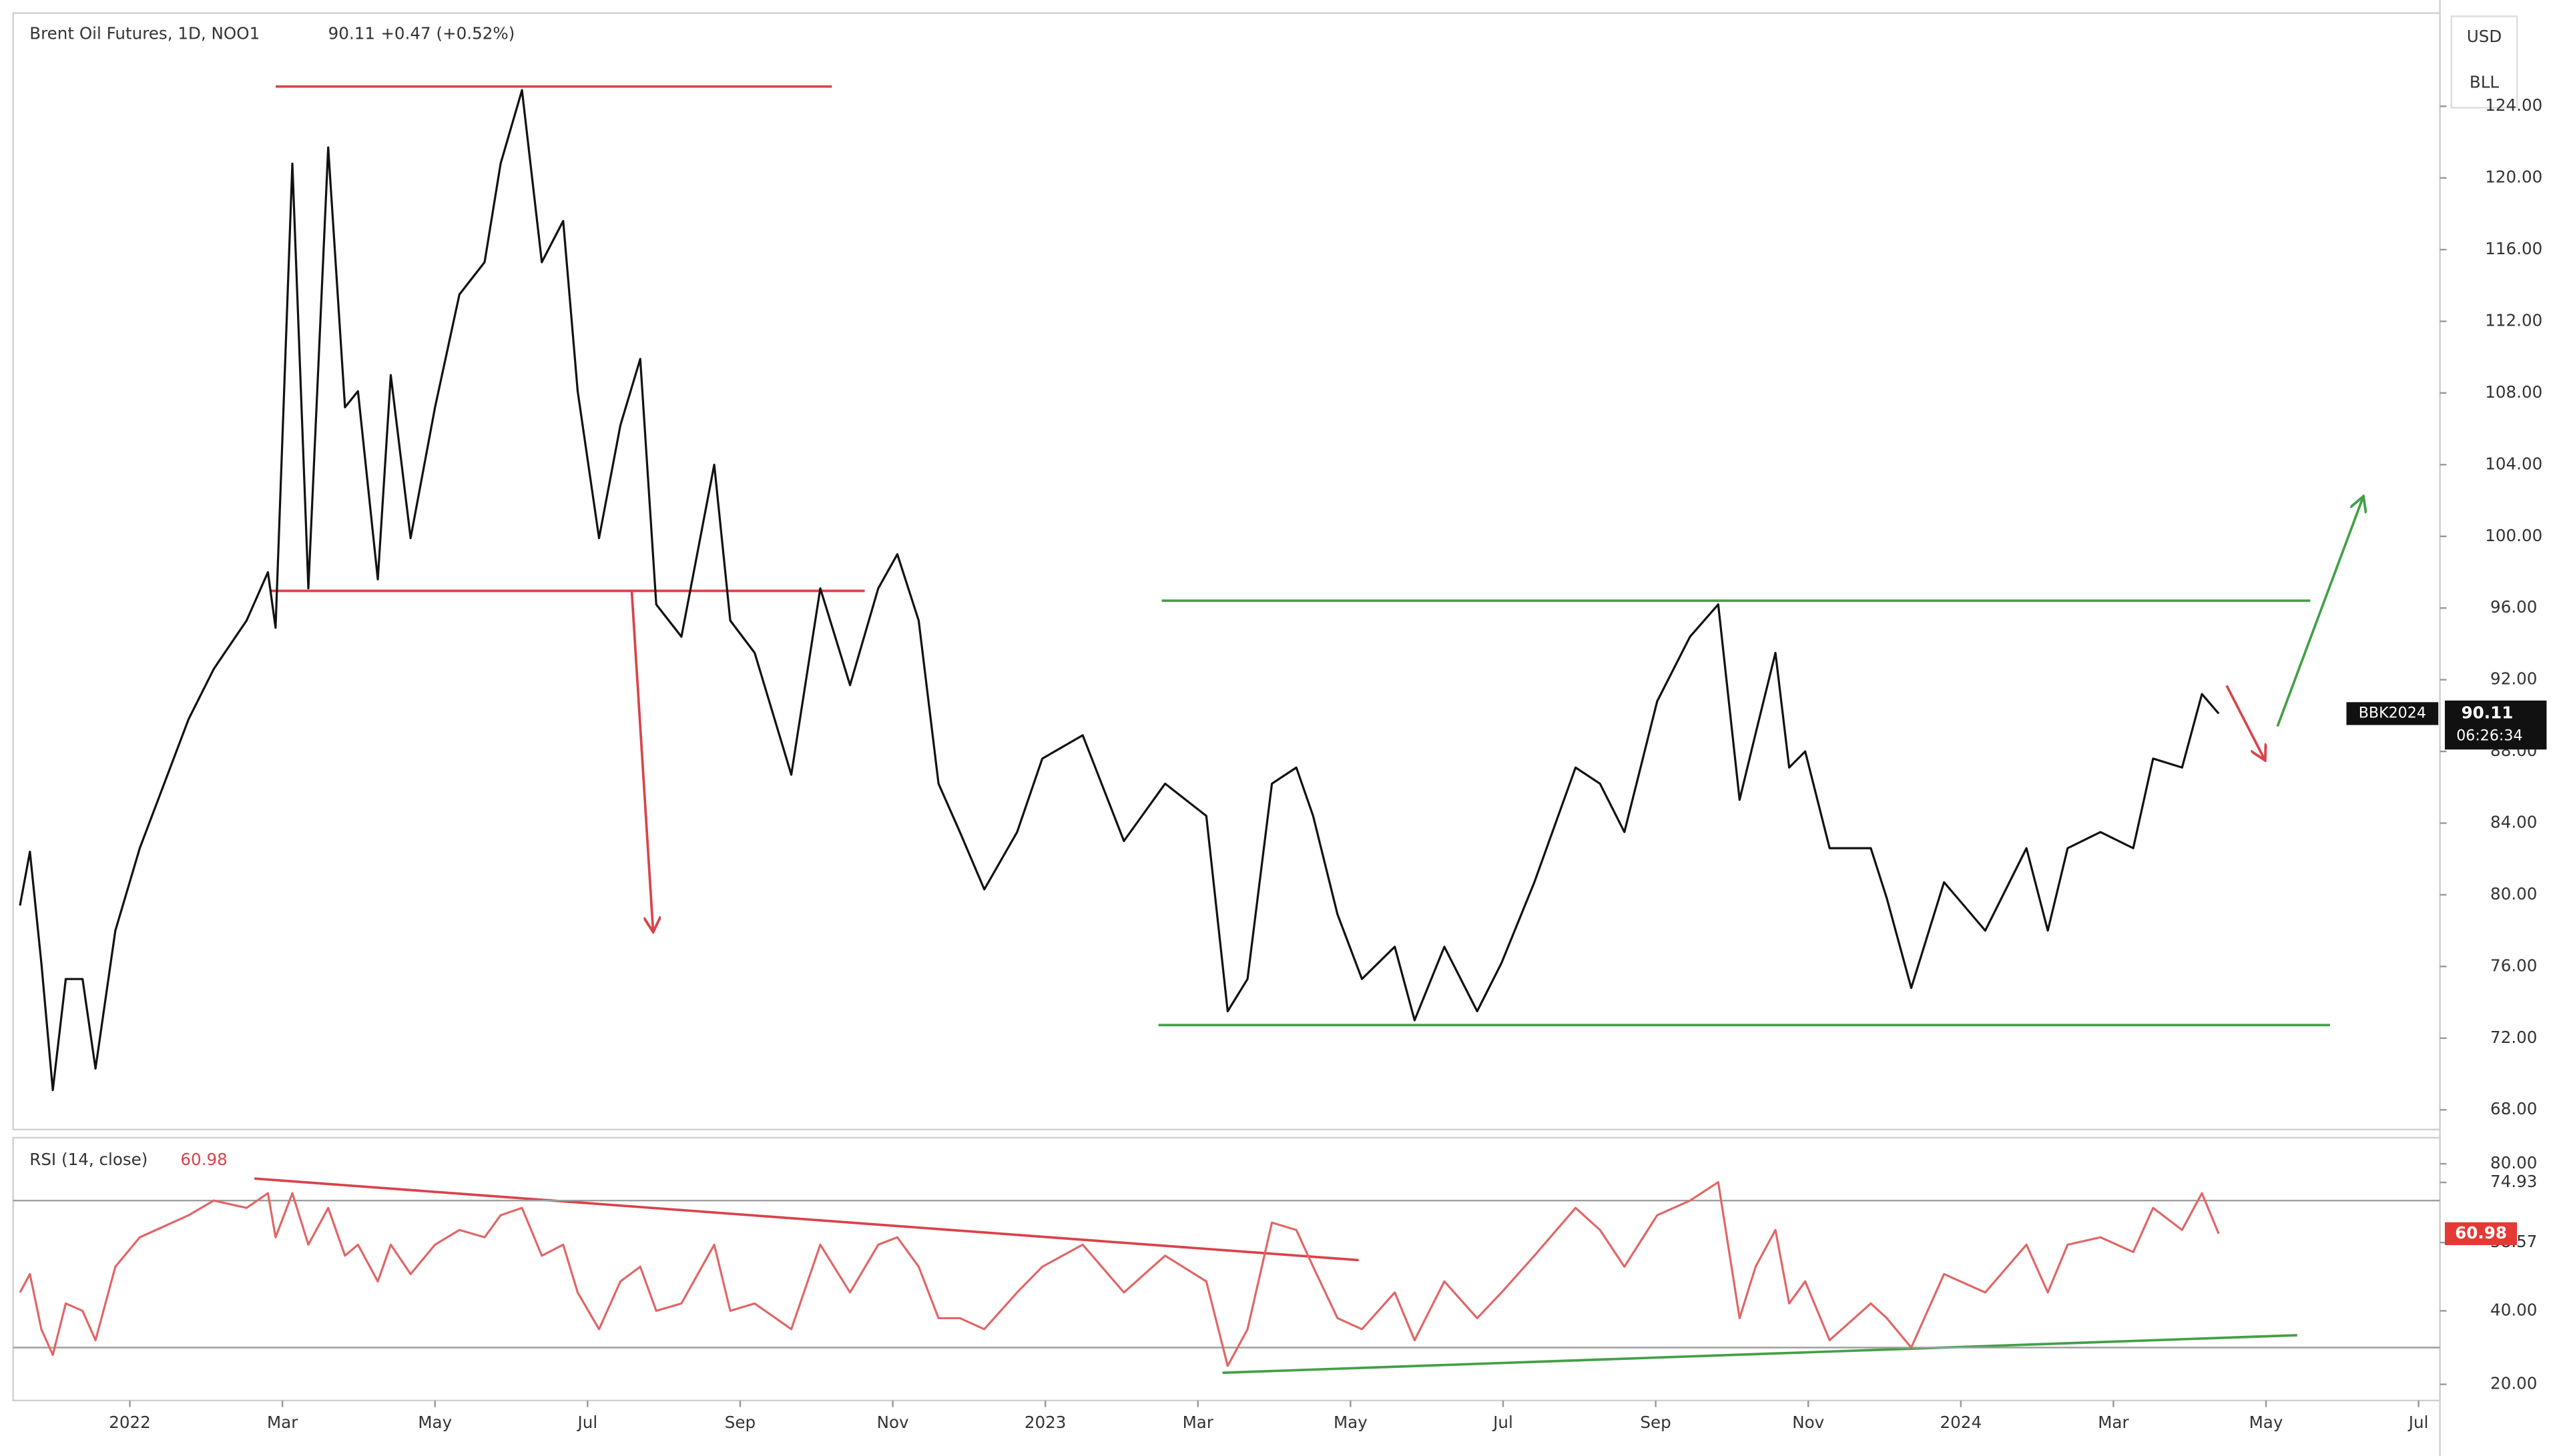  I want to click on last-price: 90.11, so click(351, 33).